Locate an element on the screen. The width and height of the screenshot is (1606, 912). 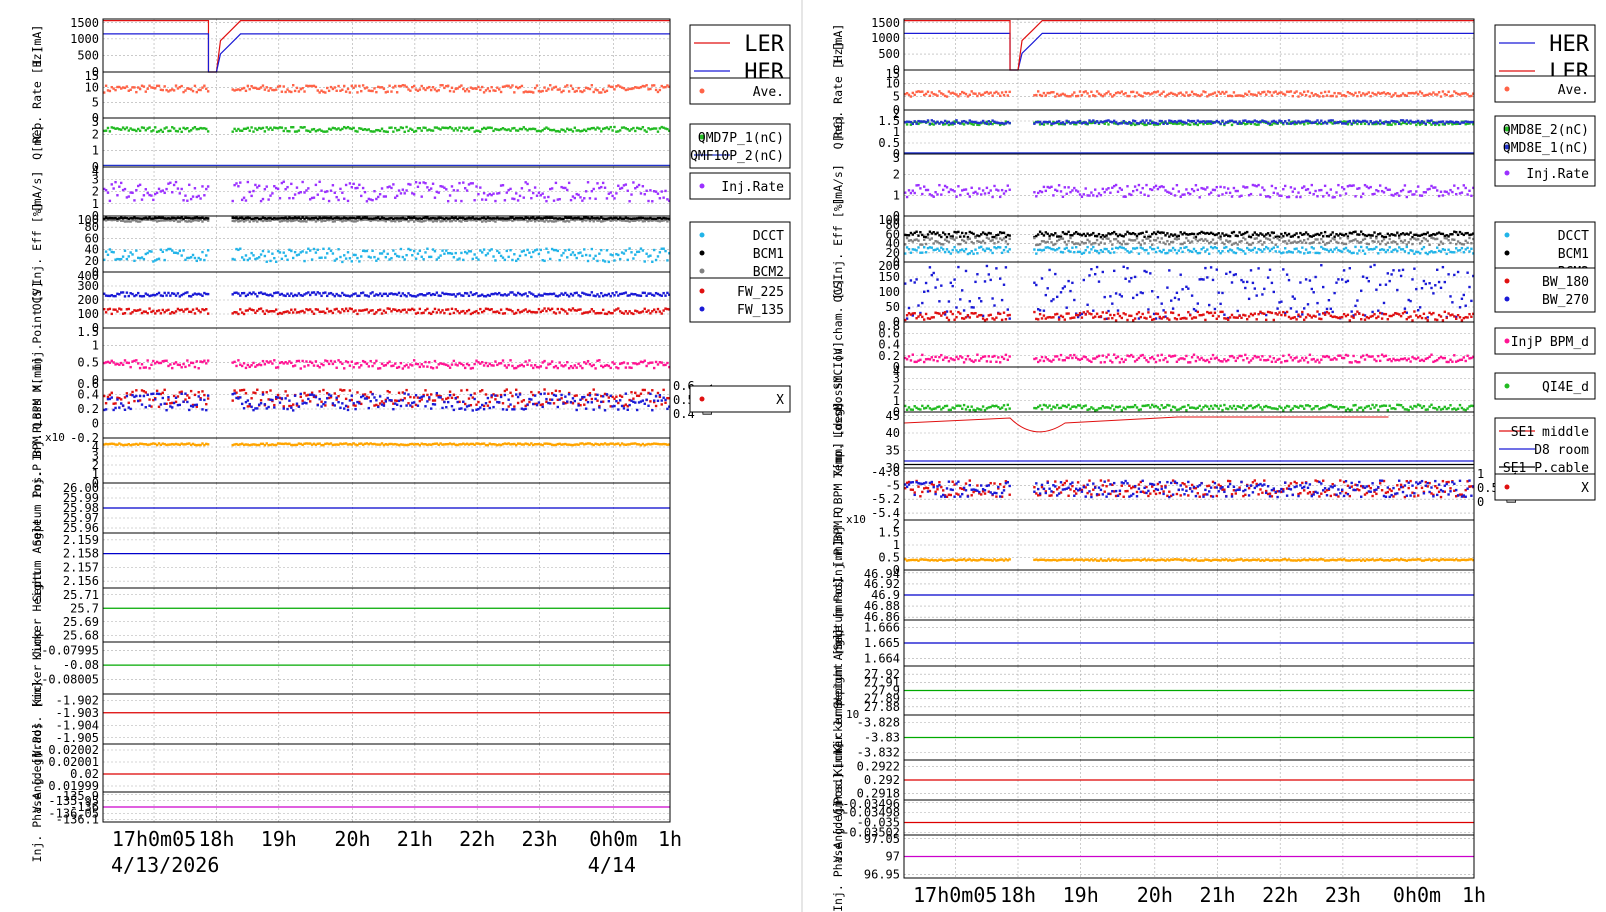
y-tick-label: 10 is located at coordinates (92, 87).